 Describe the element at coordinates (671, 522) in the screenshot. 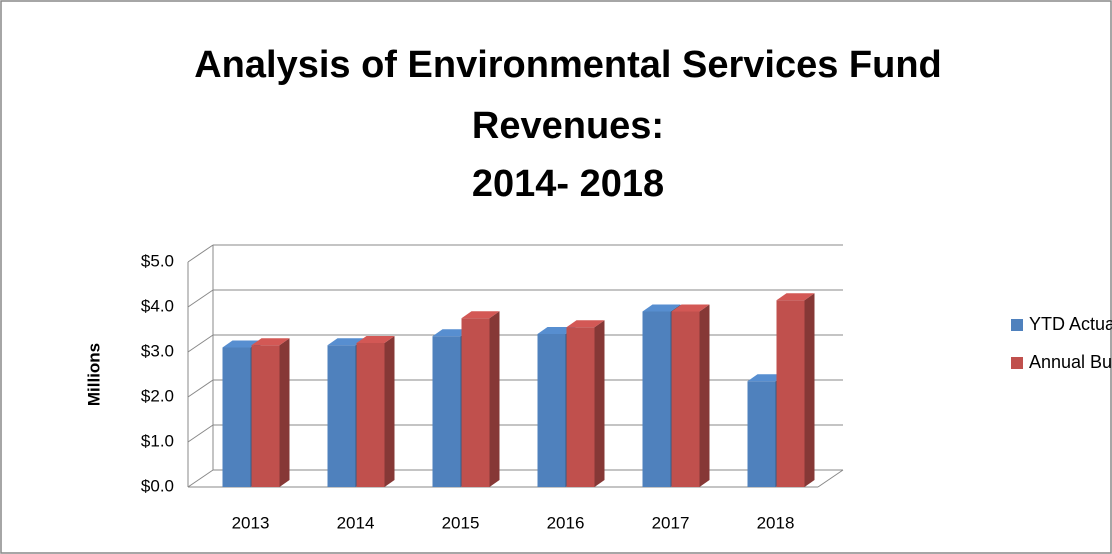

I see `x-tick-label: 2017` at that location.